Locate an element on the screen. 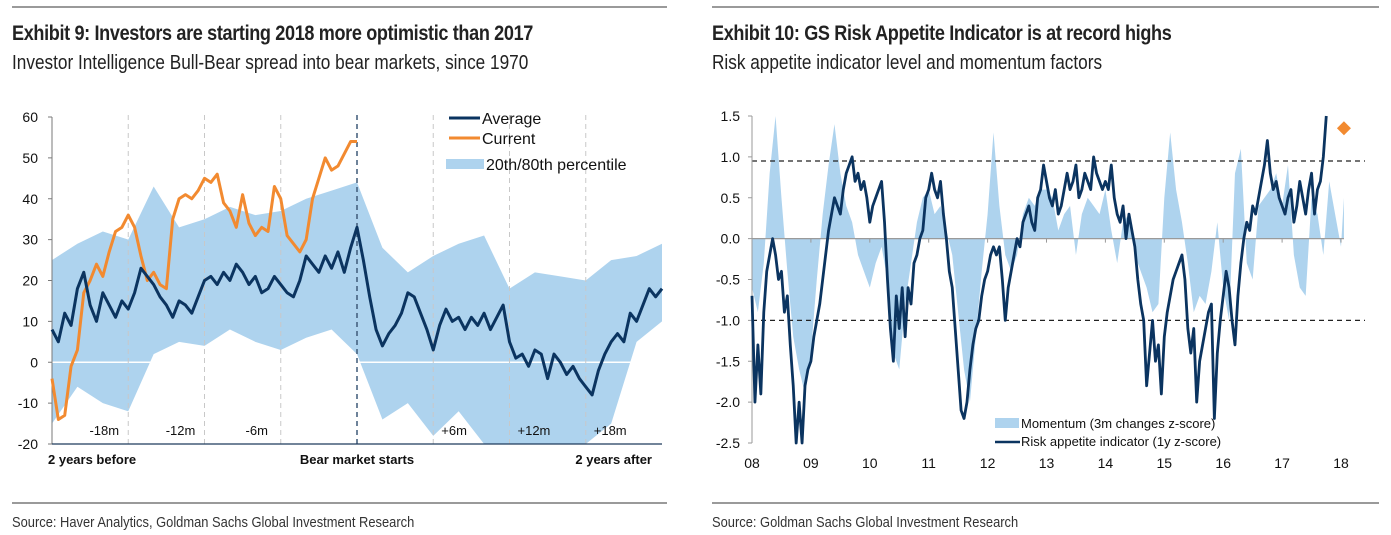  x-axis-label: 2 years before is located at coordinates (92, 459).